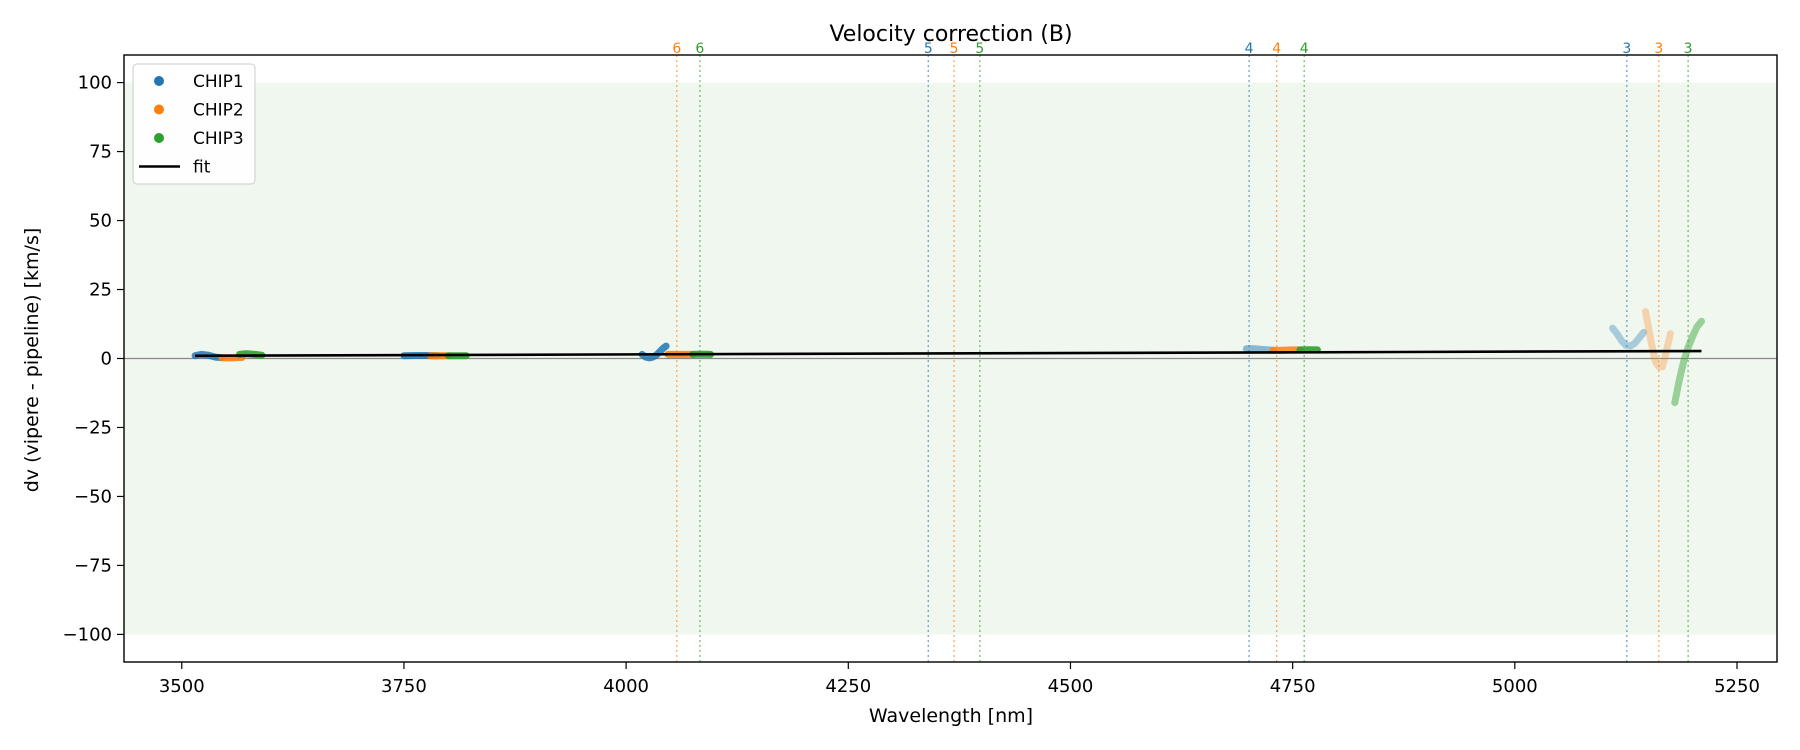 The height and width of the screenshot is (750, 1800). Describe the element at coordinates (32, 360) in the screenshot. I see `y-axis-label: dv (vipere - pipeline) [km/s]` at that location.